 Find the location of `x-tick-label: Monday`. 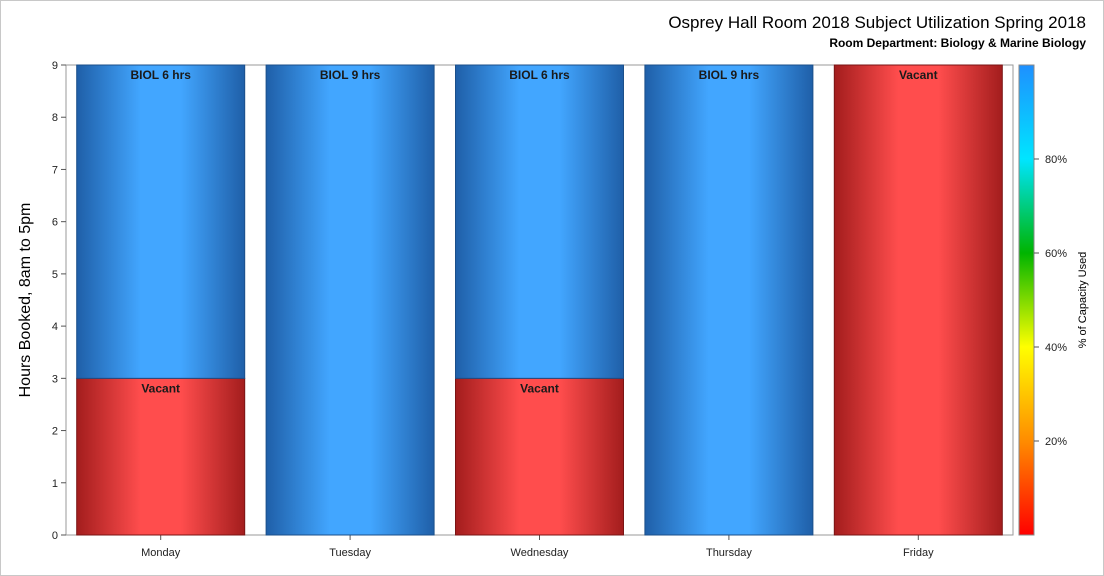

x-tick-label: Monday is located at coordinates (161, 553).